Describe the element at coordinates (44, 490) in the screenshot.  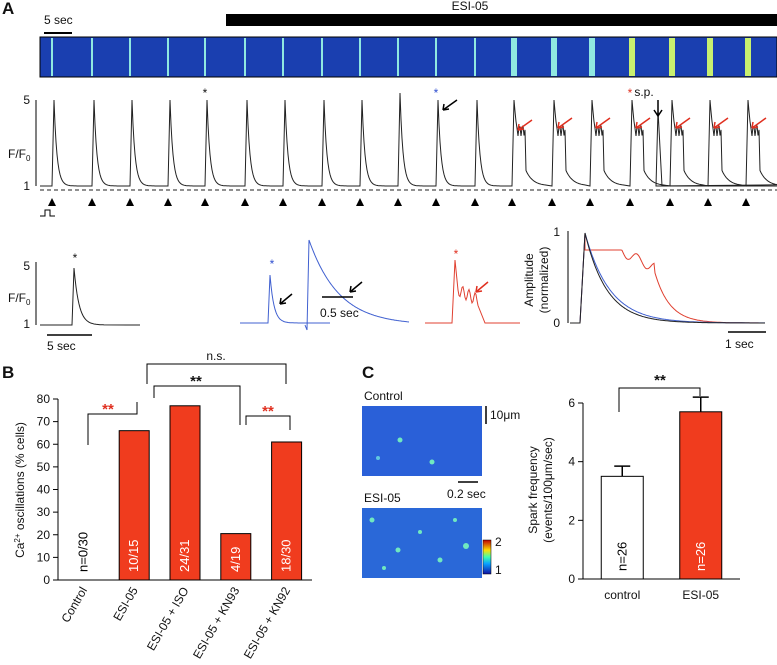
I see `y-tick-label: 40` at that location.